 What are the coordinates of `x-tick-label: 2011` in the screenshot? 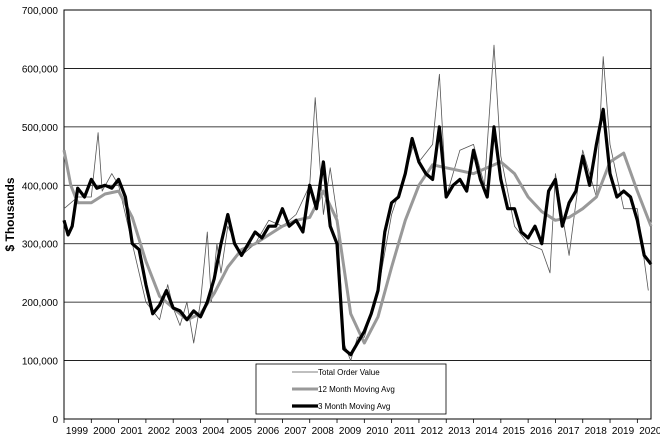 It's located at (405, 431).